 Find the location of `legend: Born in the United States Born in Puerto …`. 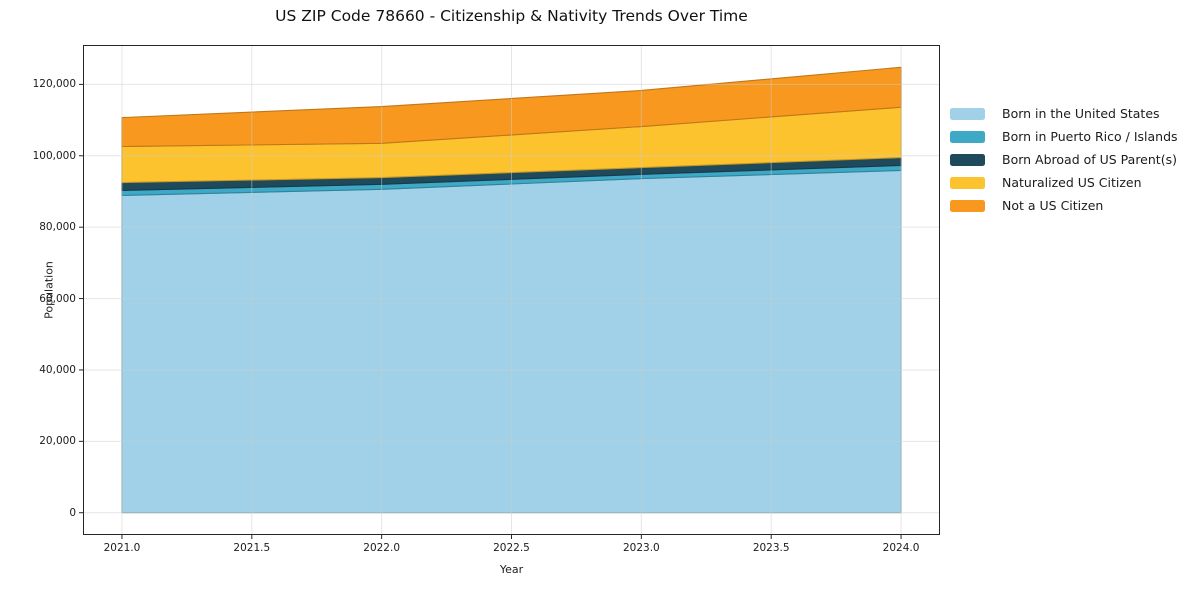

legend: Born in the United States Born in Puerto … is located at coordinates (1064, 159).